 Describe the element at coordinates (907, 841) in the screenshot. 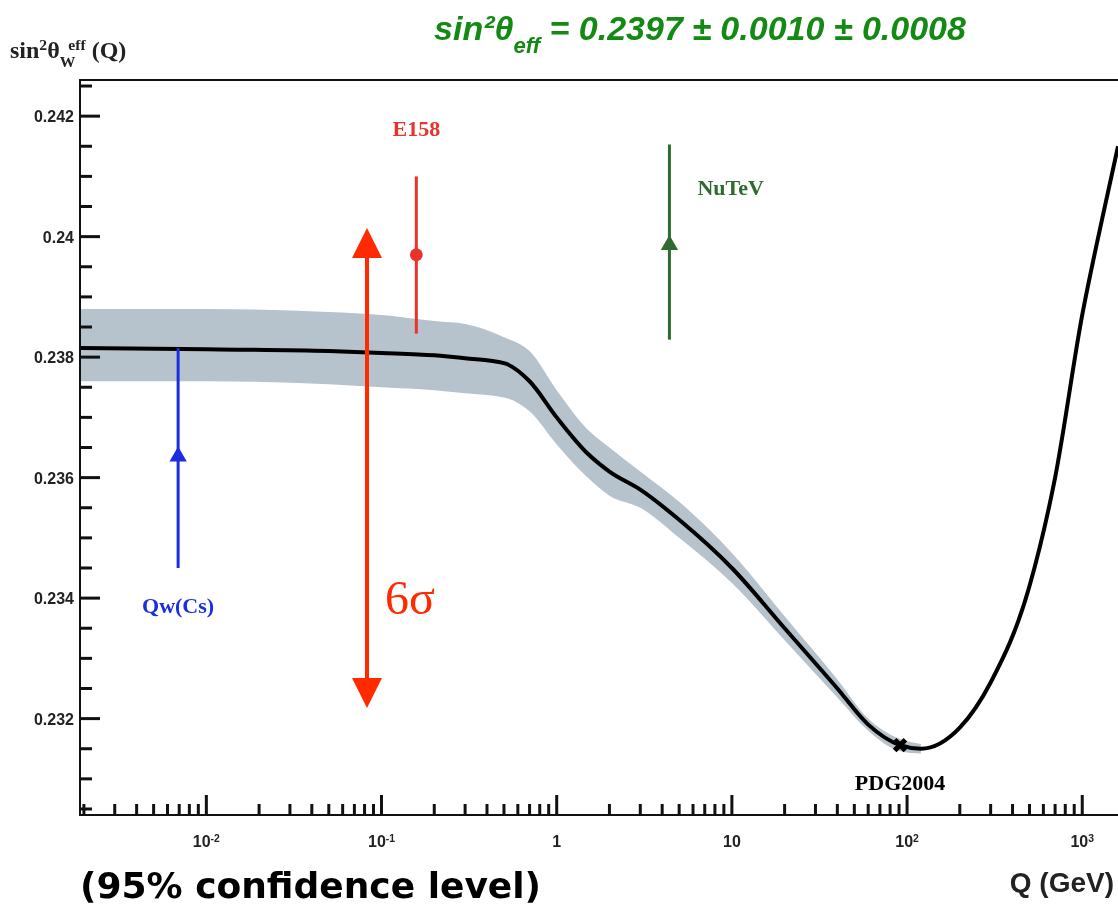

I see `x-tick-label: 10$^{2}$` at that location.